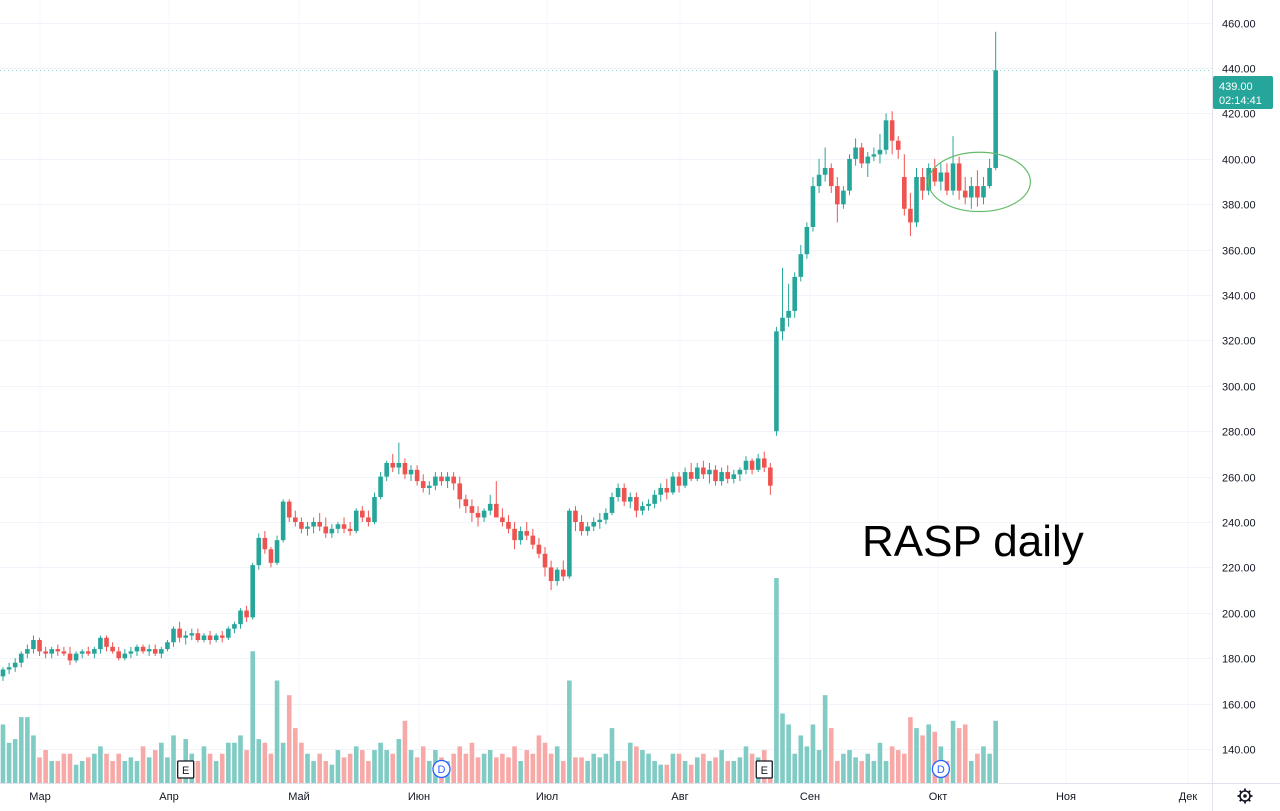  I want to click on time-tick-label: Июл, so click(547, 797).